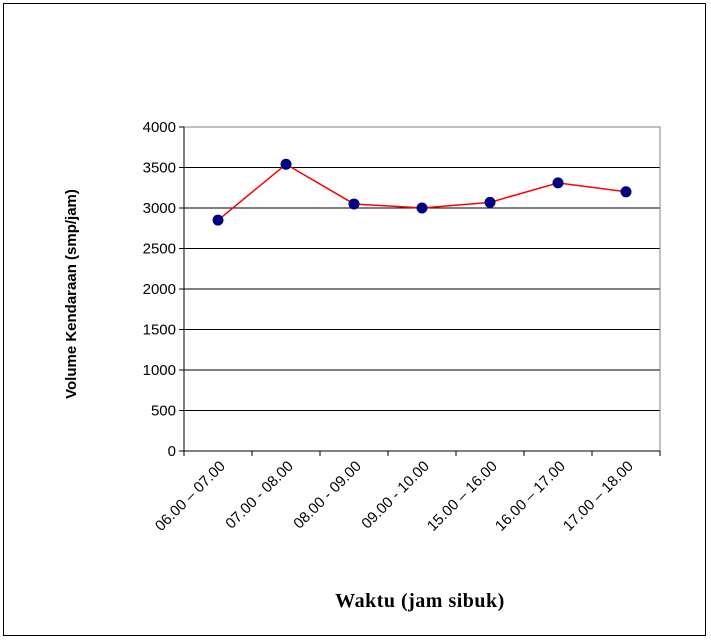  Describe the element at coordinates (420, 601) in the screenshot. I see `x-axis-label: Waktu (jam sibuk)` at that location.